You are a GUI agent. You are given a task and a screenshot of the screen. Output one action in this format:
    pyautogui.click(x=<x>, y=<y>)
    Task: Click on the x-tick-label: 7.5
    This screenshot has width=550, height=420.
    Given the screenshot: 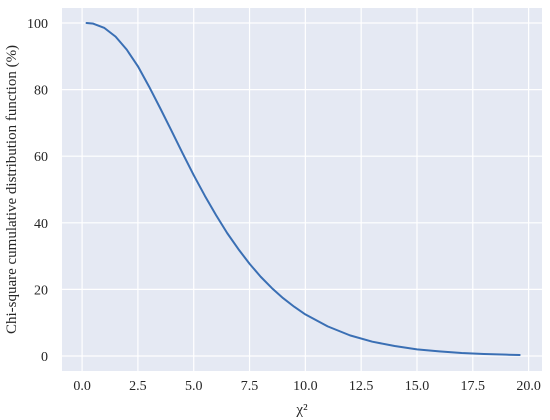 What is the action you would take?
    pyautogui.click(x=250, y=386)
    